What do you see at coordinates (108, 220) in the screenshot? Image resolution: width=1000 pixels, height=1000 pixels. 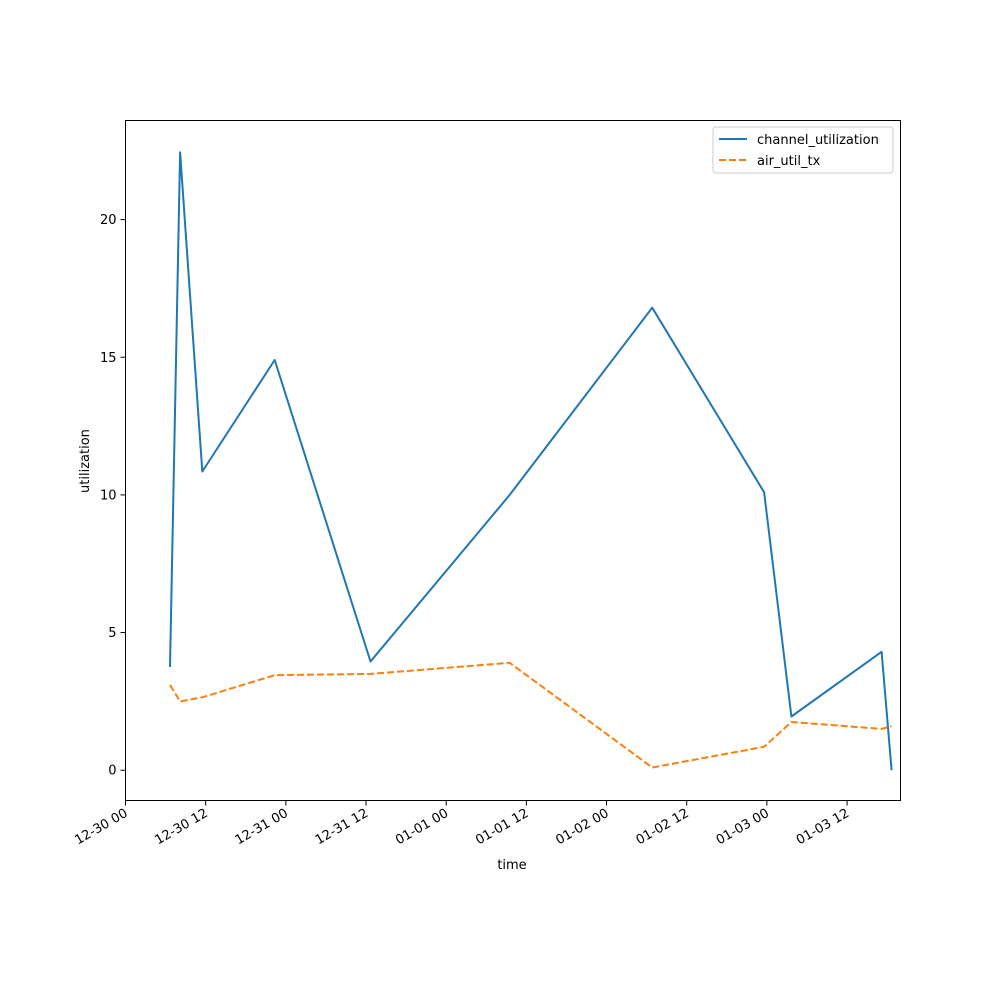 I see `y-tick-label: 20` at bounding box center [108, 220].